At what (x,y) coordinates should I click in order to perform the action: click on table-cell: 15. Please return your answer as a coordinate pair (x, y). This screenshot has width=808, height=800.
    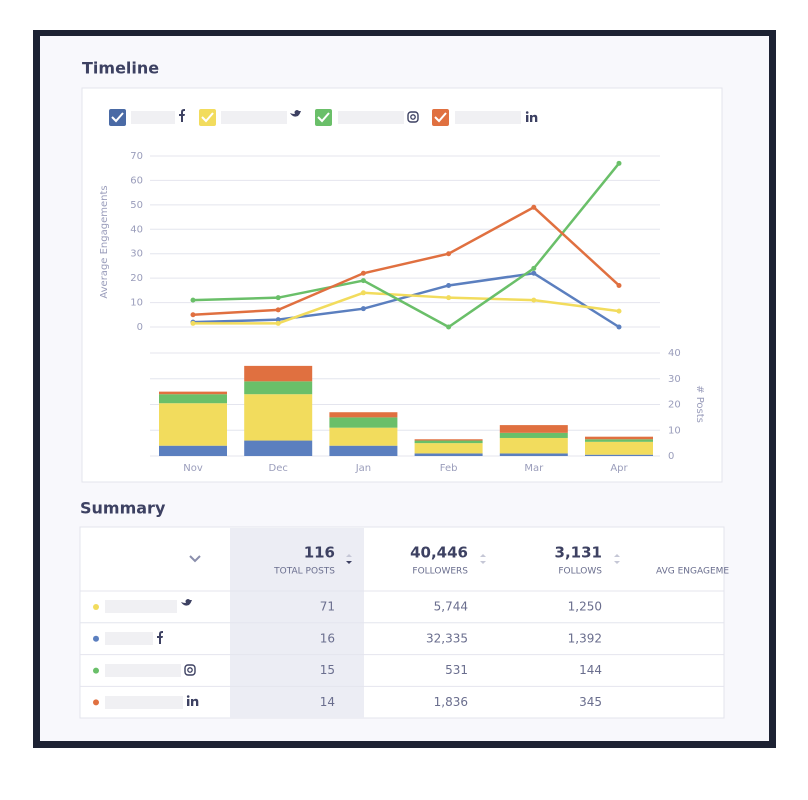
    Looking at the image, I should click on (327, 670).